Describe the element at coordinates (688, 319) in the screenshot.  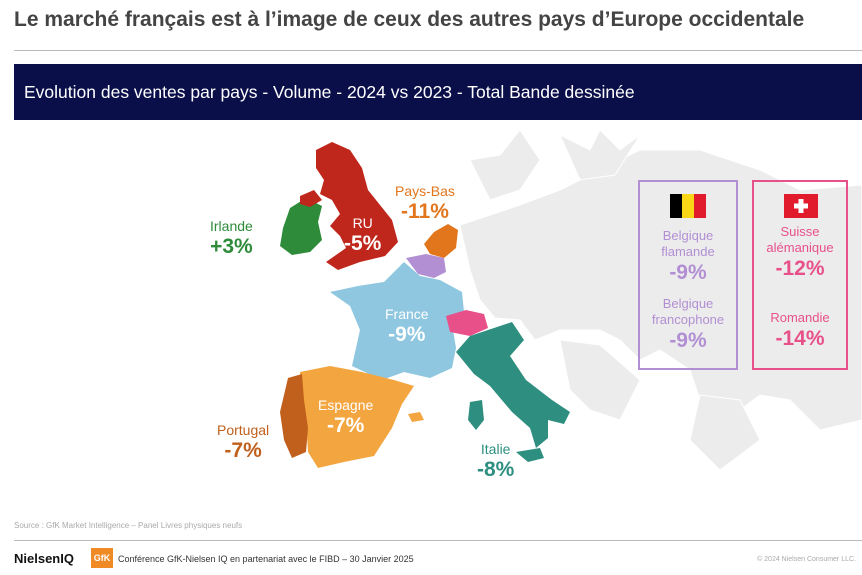
I see `belgium-francophone-name2: francophone` at that location.